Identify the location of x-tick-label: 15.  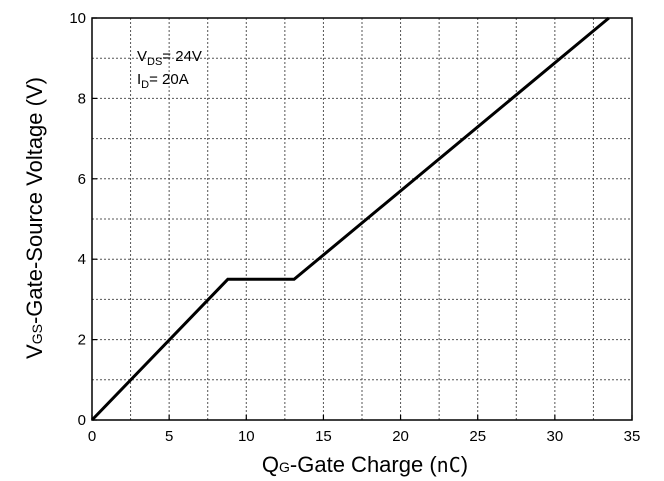
(323, 436).